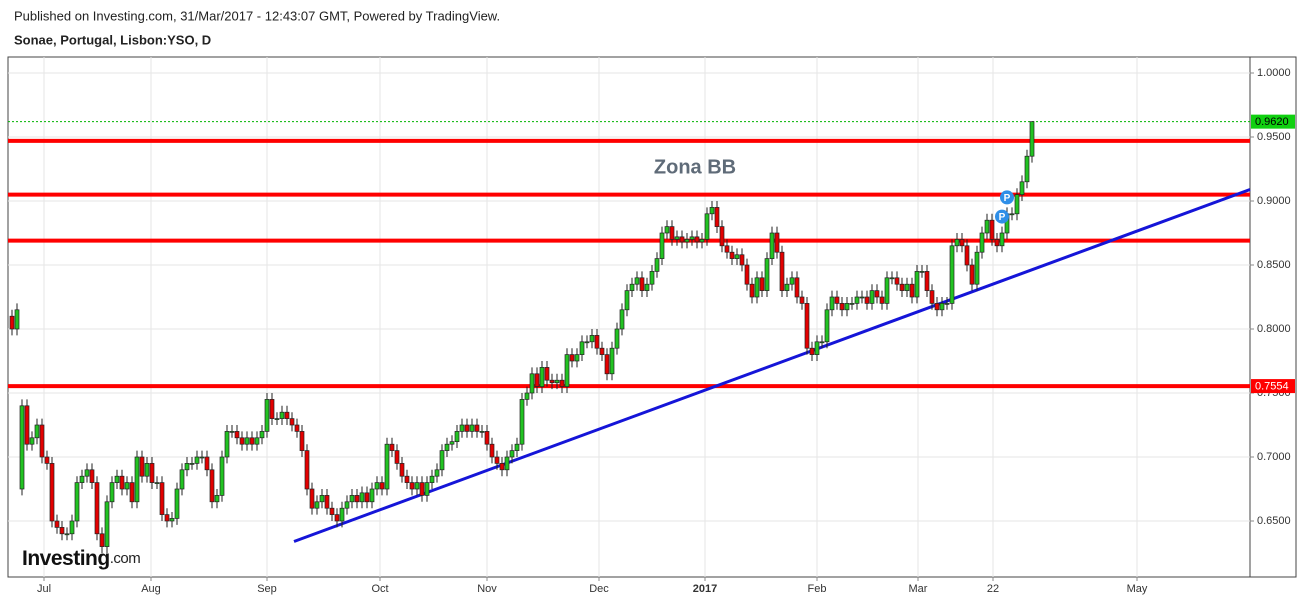  What do you see at coordinates (705, 589) in the screenshot?
I see `x-tick-label: 2017` at bounding box center [705, 589].